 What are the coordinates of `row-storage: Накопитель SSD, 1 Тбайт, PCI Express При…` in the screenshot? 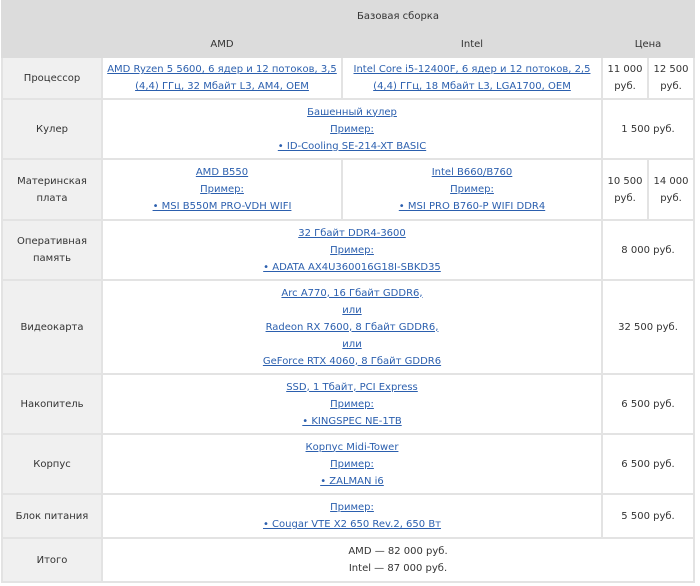 It's located at (348, 404).